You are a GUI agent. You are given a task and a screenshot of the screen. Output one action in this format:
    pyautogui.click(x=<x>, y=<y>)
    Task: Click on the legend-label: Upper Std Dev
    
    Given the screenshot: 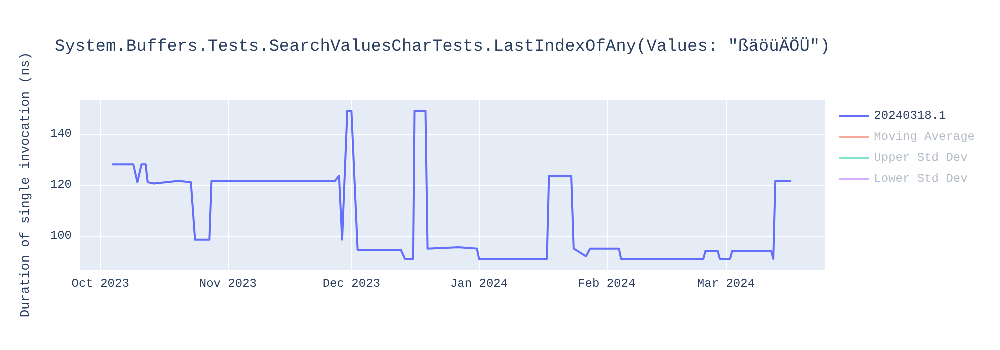 What is the action you would take?
    pyautogui.click(x=921, y=158)
    